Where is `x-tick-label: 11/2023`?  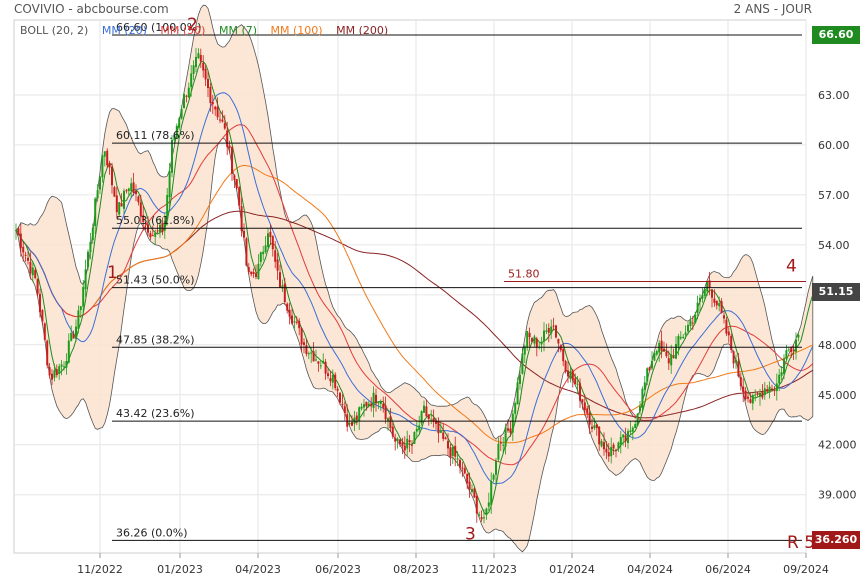 x-tick-label: 11/2023 is located at coordinates (494, 569).